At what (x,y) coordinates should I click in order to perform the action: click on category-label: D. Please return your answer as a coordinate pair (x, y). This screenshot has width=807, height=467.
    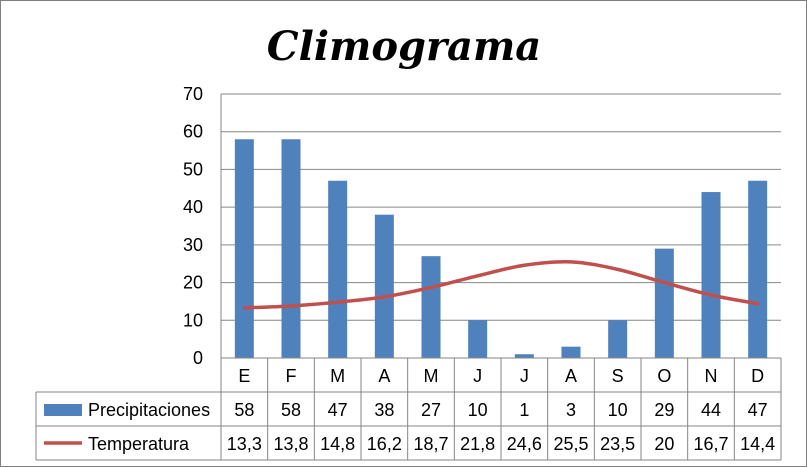
    Looking at the image, I should click on (757, 376).